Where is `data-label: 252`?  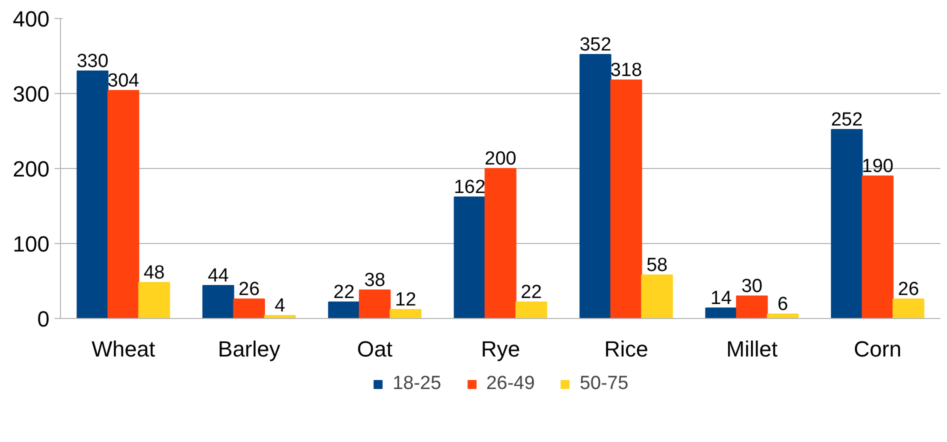 data-label: 252 is located at coordinates (846, 120).